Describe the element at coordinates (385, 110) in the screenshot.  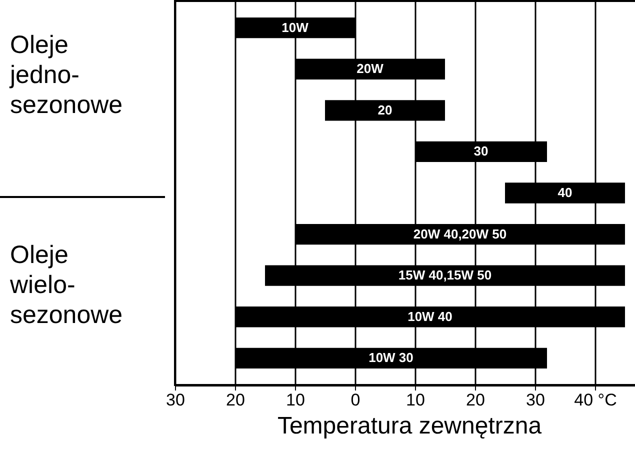
I see `y-tick-label: 20` at that location.